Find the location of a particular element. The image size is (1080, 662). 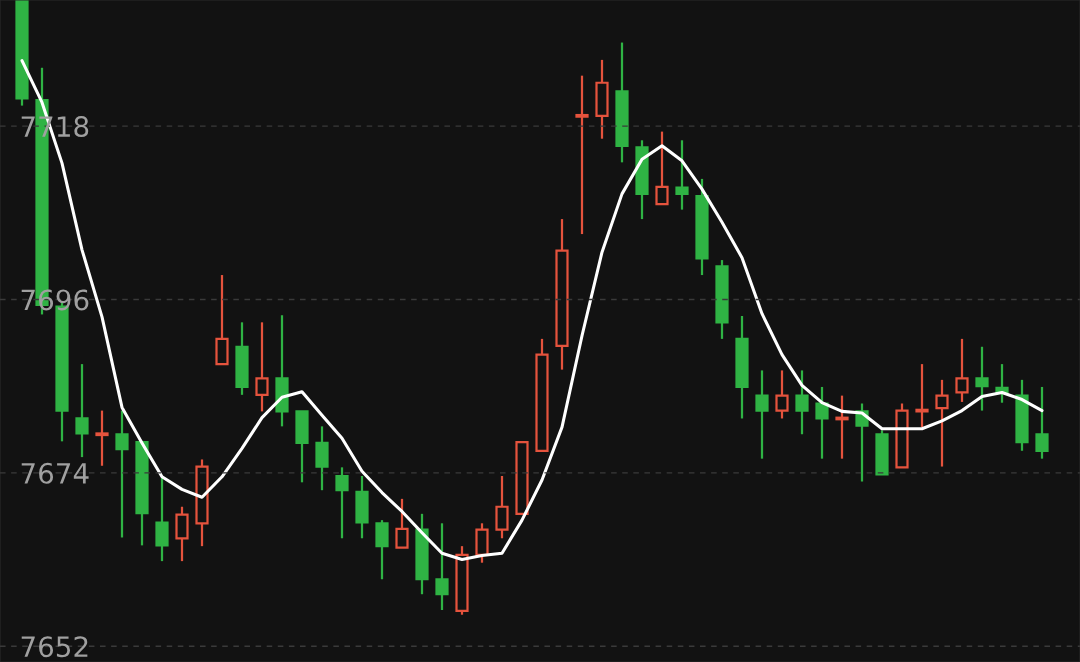

y-tick-label: 7652 is located at coordinates (54, 647).